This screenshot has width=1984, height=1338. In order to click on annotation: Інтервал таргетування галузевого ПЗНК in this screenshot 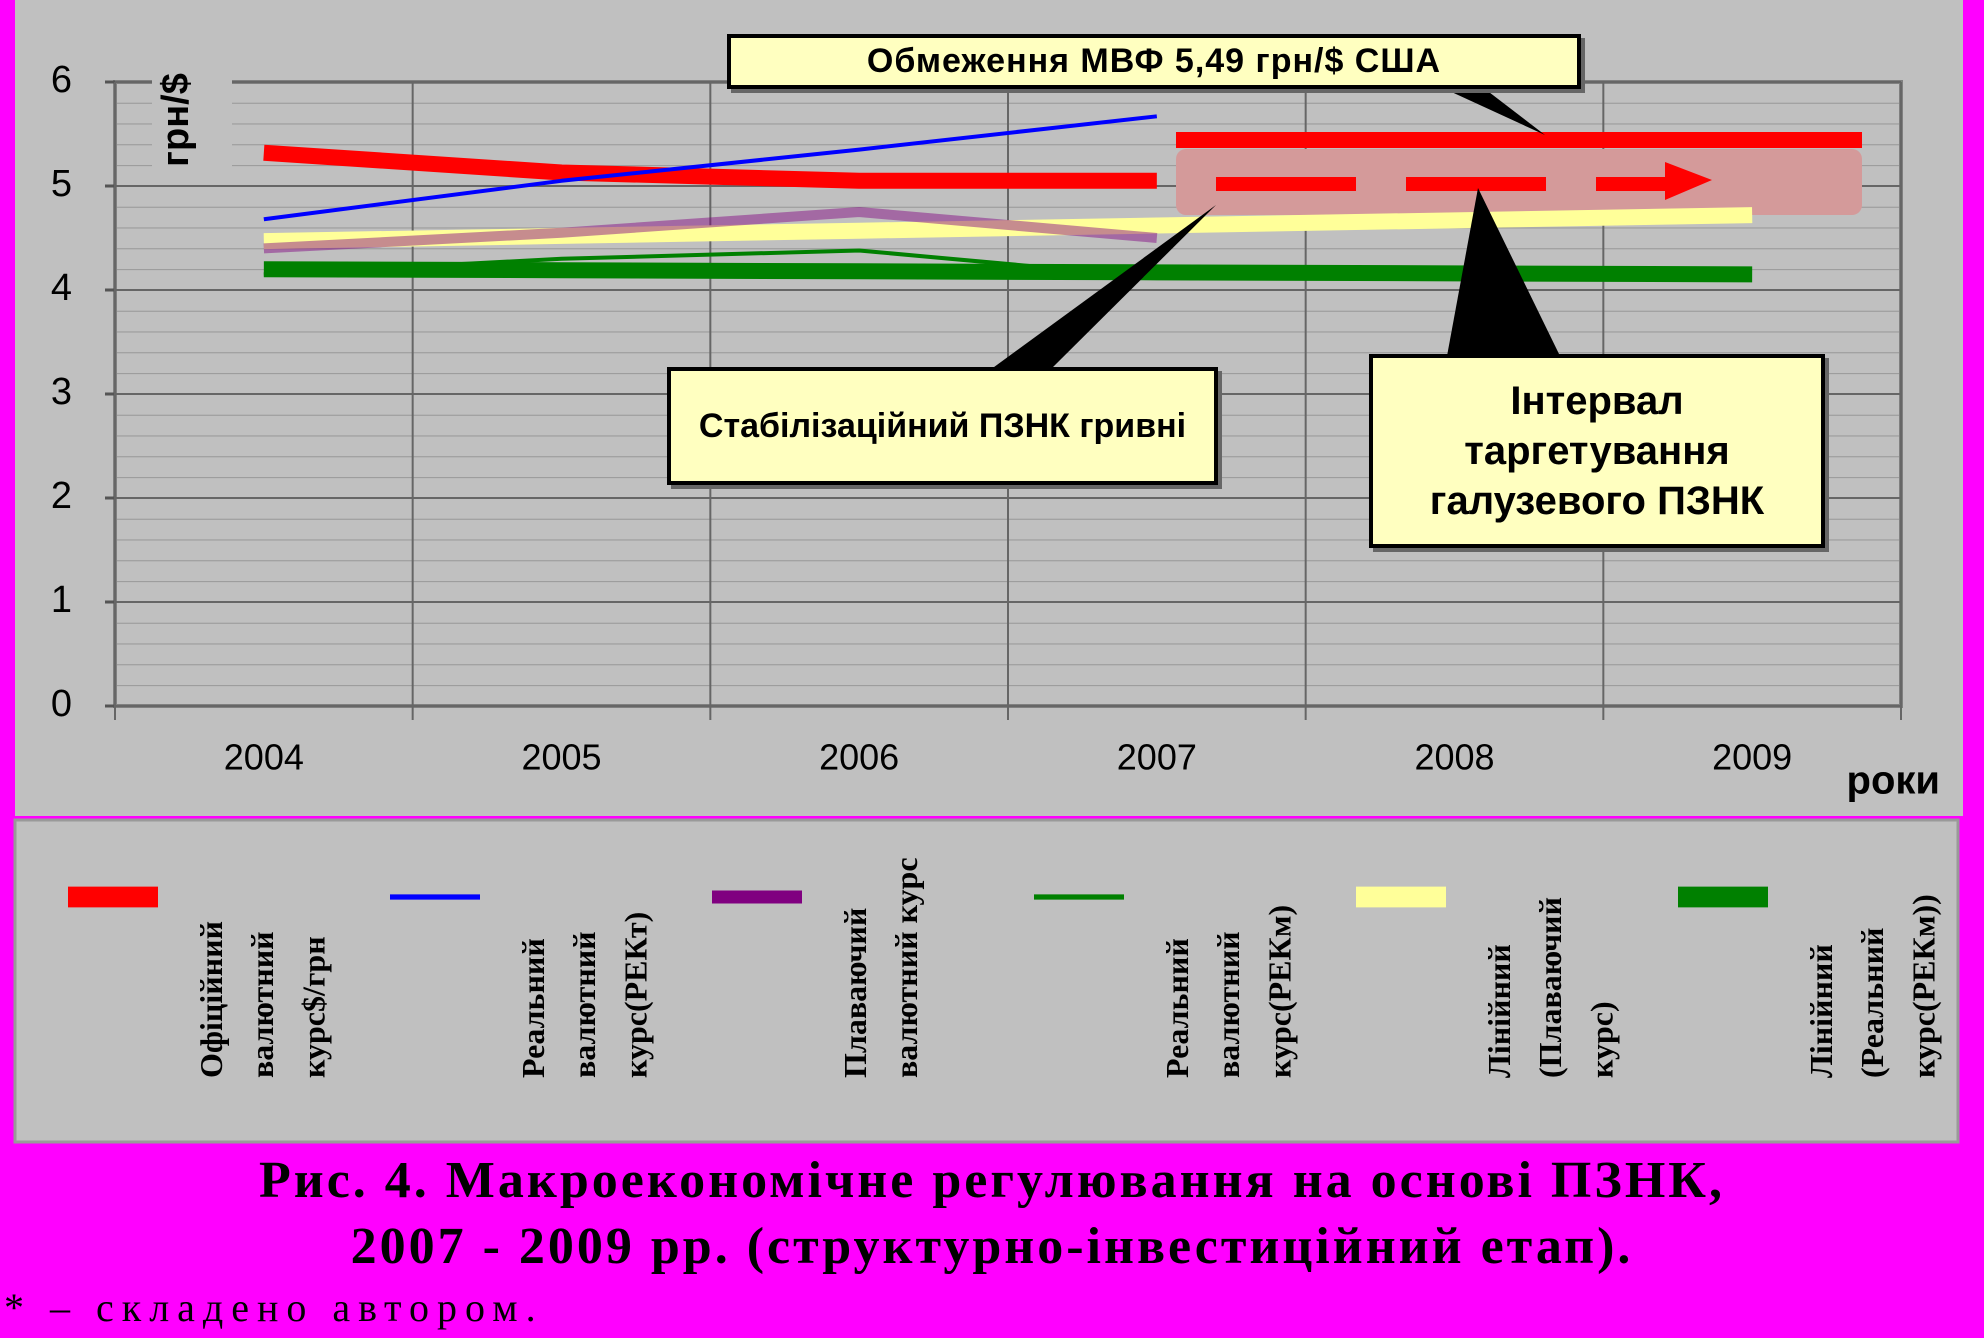, I will do `click(1597, 451)`.